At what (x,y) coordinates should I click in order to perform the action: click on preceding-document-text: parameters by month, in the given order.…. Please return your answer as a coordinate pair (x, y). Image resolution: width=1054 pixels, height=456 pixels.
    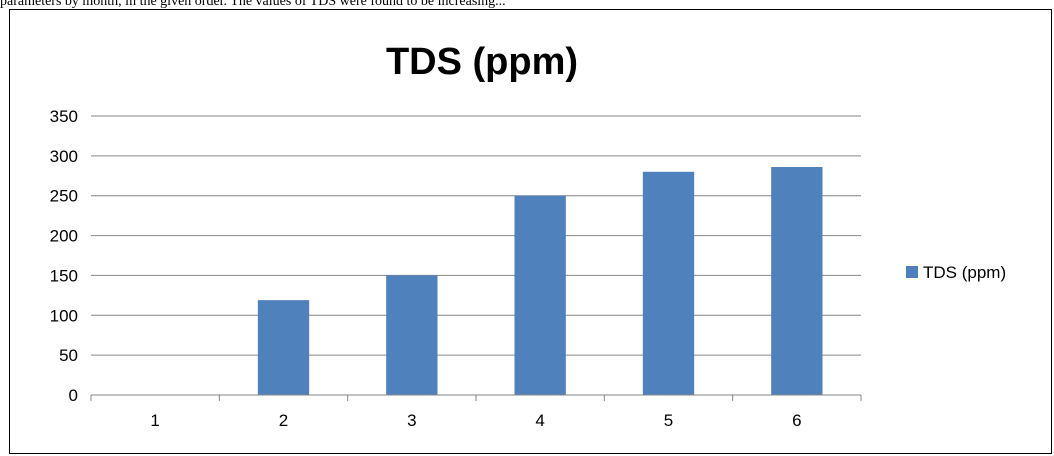
    Looking at the image, I should click on (253, 4).